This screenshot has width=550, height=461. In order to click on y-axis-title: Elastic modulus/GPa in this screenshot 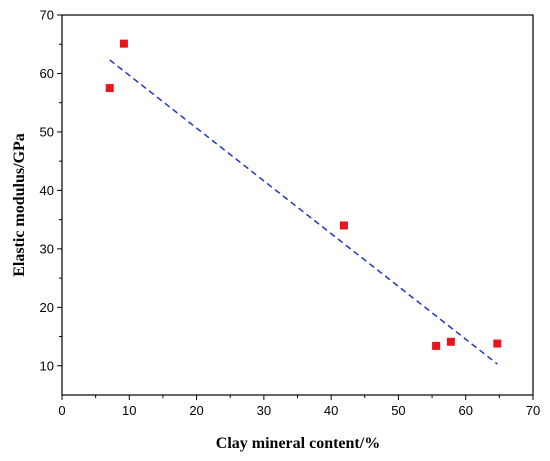, I will do `click(19, 205)`.